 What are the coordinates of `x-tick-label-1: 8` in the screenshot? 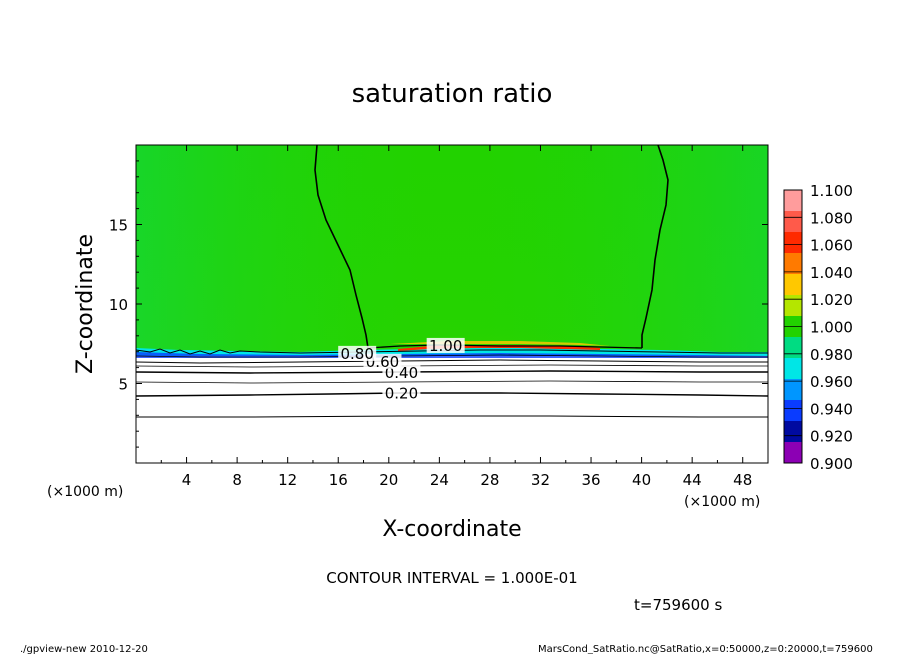 It's located at (237, 480).